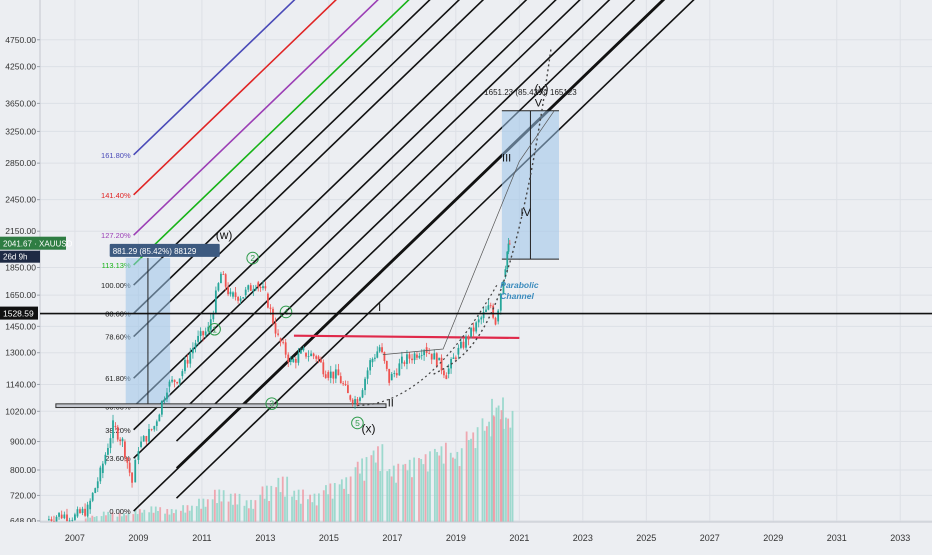 The width and height of the screenshot is (932, 555). What do you see at coordinates (116, 195) in the screenshot?
I see `fib-level-label: 141.40%` at bounding box center [116, 195].